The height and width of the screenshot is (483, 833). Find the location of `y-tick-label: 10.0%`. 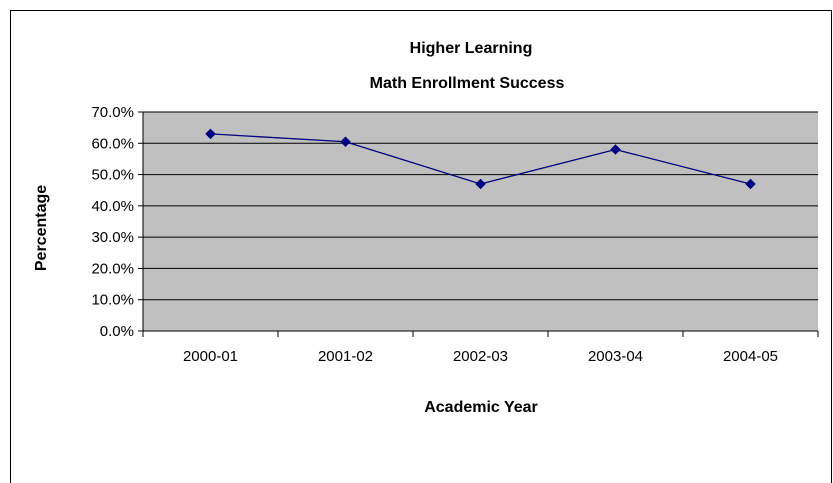

y-tick-label: 10.0% is located at coordinates (112, 300).